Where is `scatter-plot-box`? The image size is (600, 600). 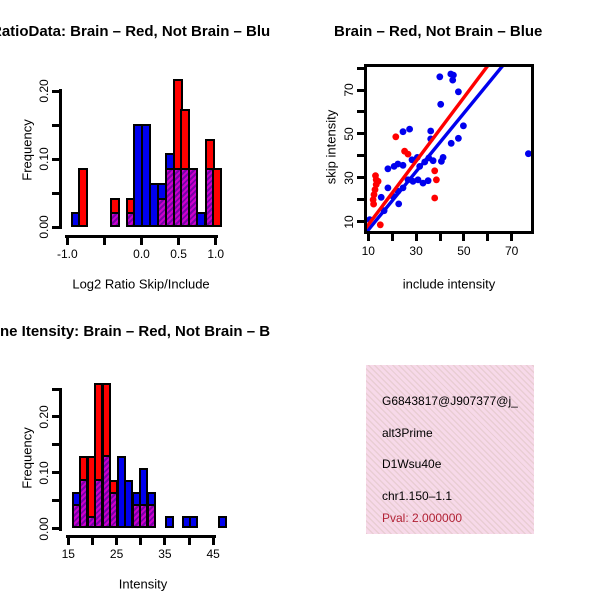
scatter-plot-box is located at coordinates (449, 149).